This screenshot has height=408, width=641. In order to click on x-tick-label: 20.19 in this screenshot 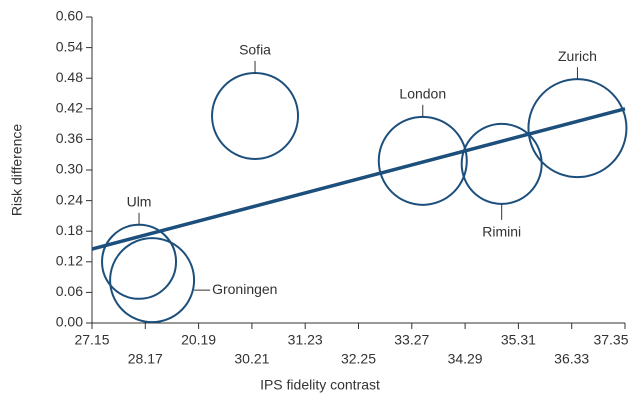, I will do `click(198, 340)`.